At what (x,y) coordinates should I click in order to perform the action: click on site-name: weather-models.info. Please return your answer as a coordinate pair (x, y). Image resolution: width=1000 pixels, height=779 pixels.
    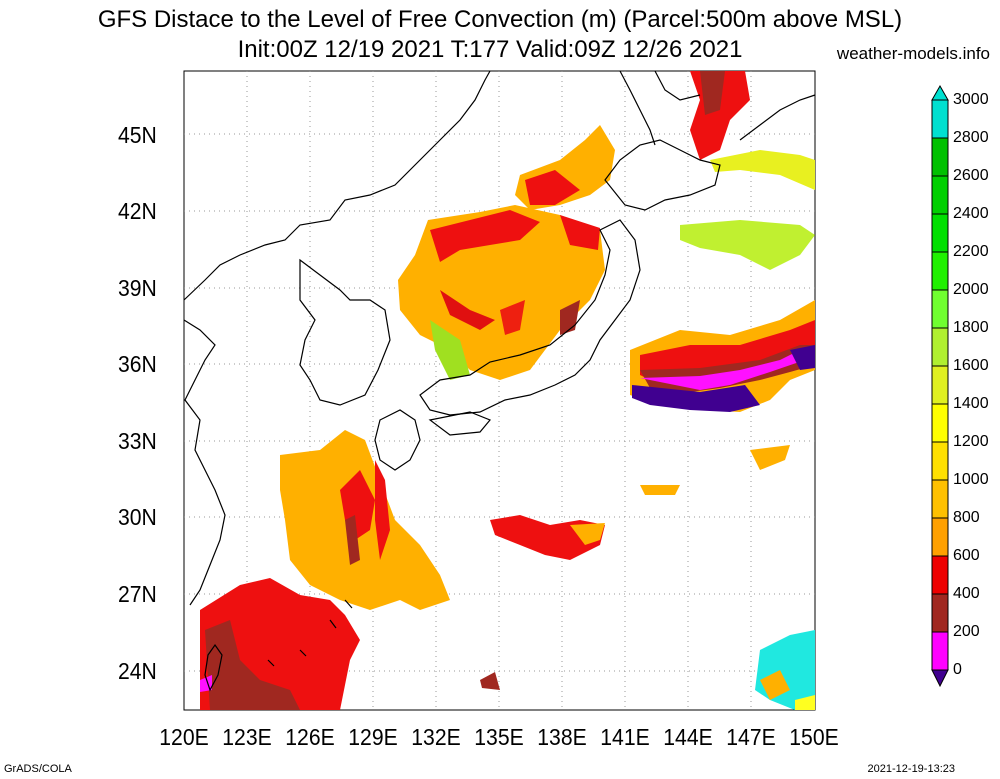
    Looking at the image, I should click on (913, 53).